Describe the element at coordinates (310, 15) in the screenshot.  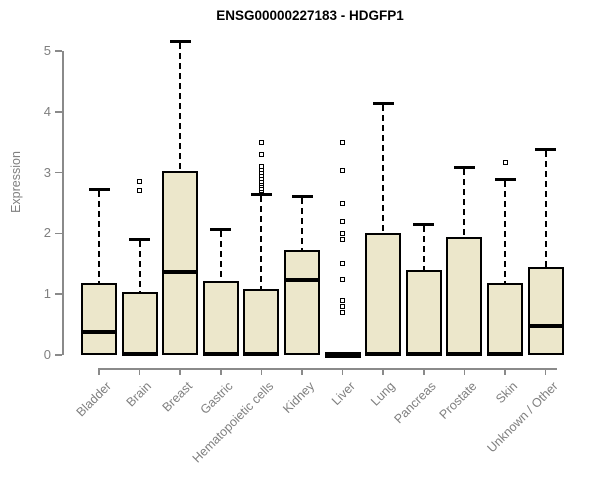
I see `chart-title: ENSG00000227183 - HDGFP1` at that location.